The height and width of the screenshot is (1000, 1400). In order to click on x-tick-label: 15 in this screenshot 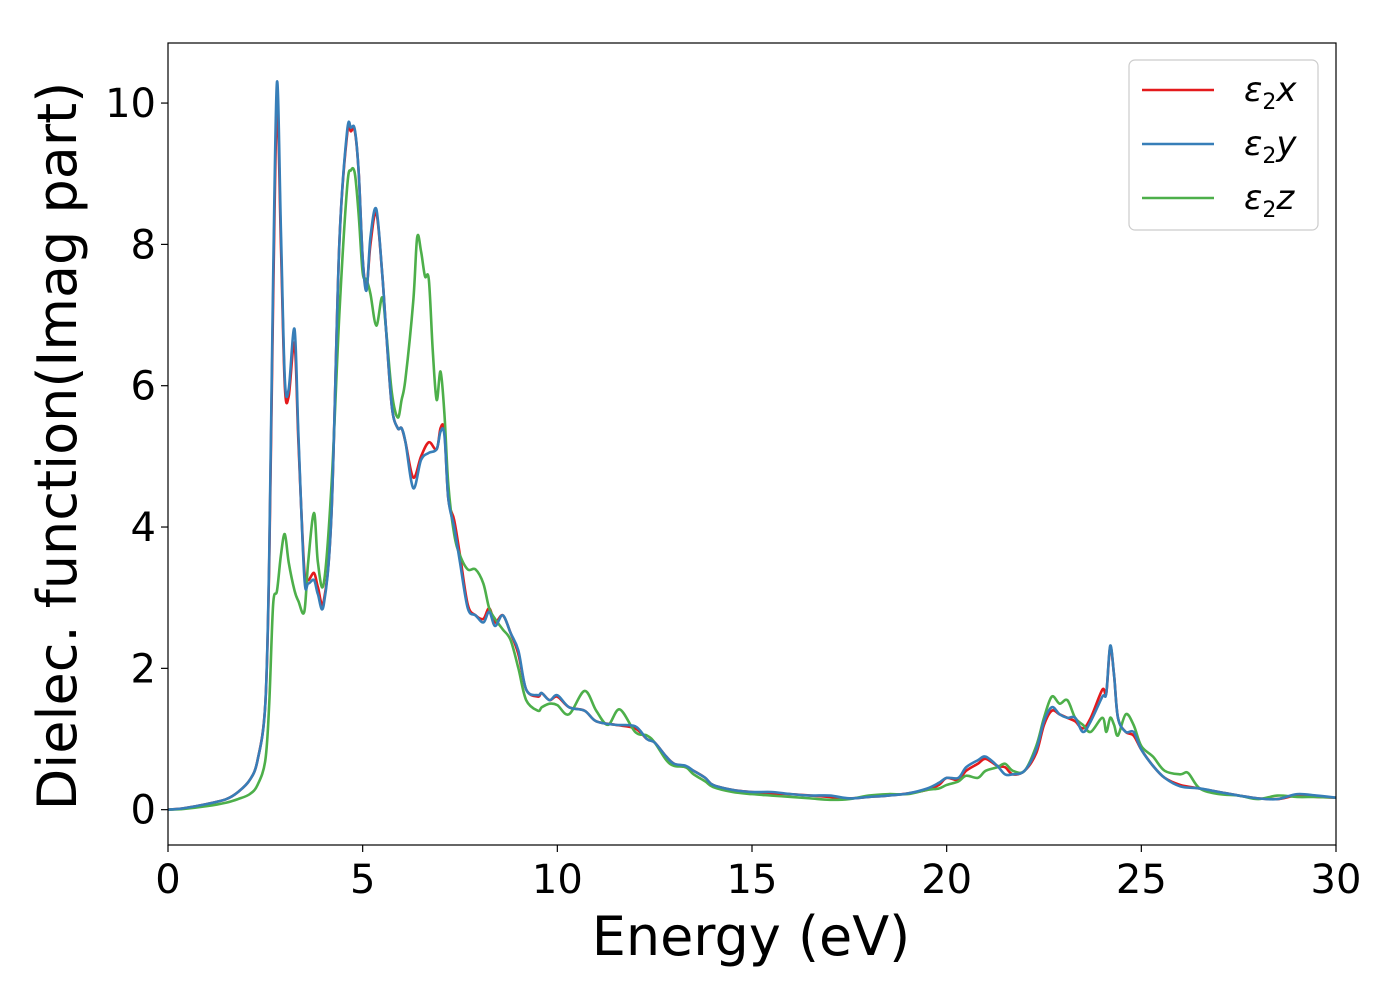, I will do `click(752, 880)`.